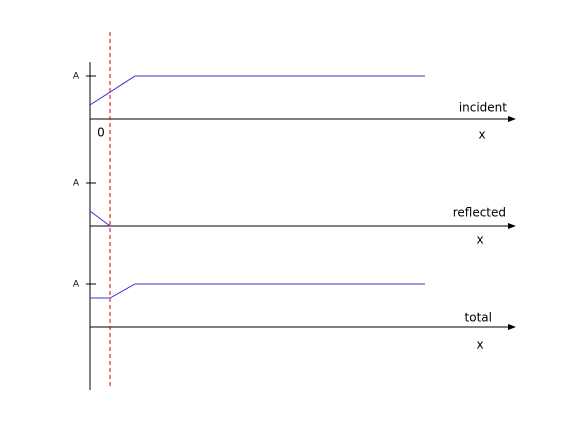  Describe the element at coordinates (479, 213) in the screenshot. I see `wave-label: reflected` at that location.